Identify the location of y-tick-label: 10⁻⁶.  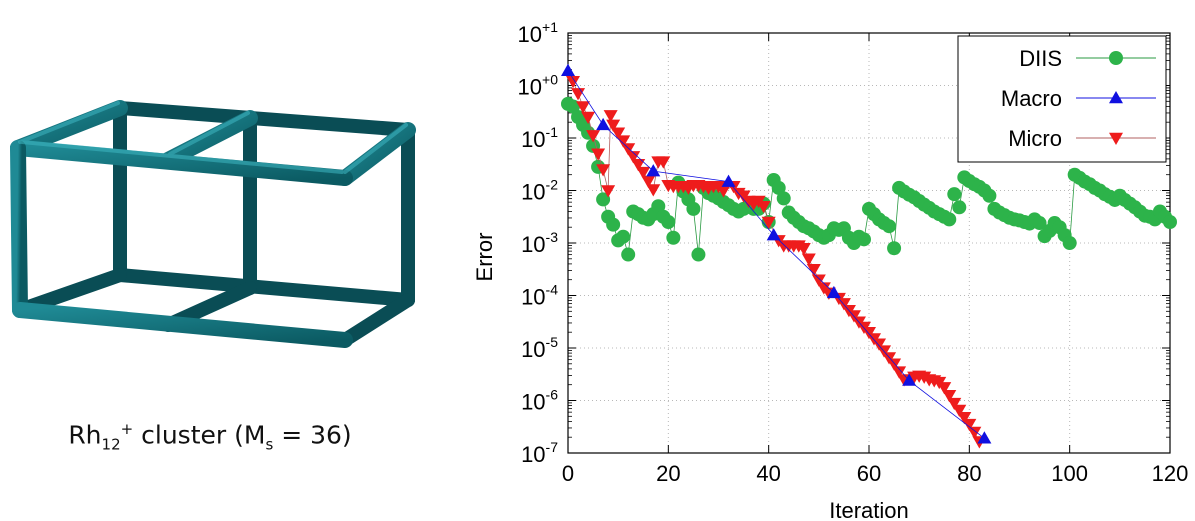
(539, 401).